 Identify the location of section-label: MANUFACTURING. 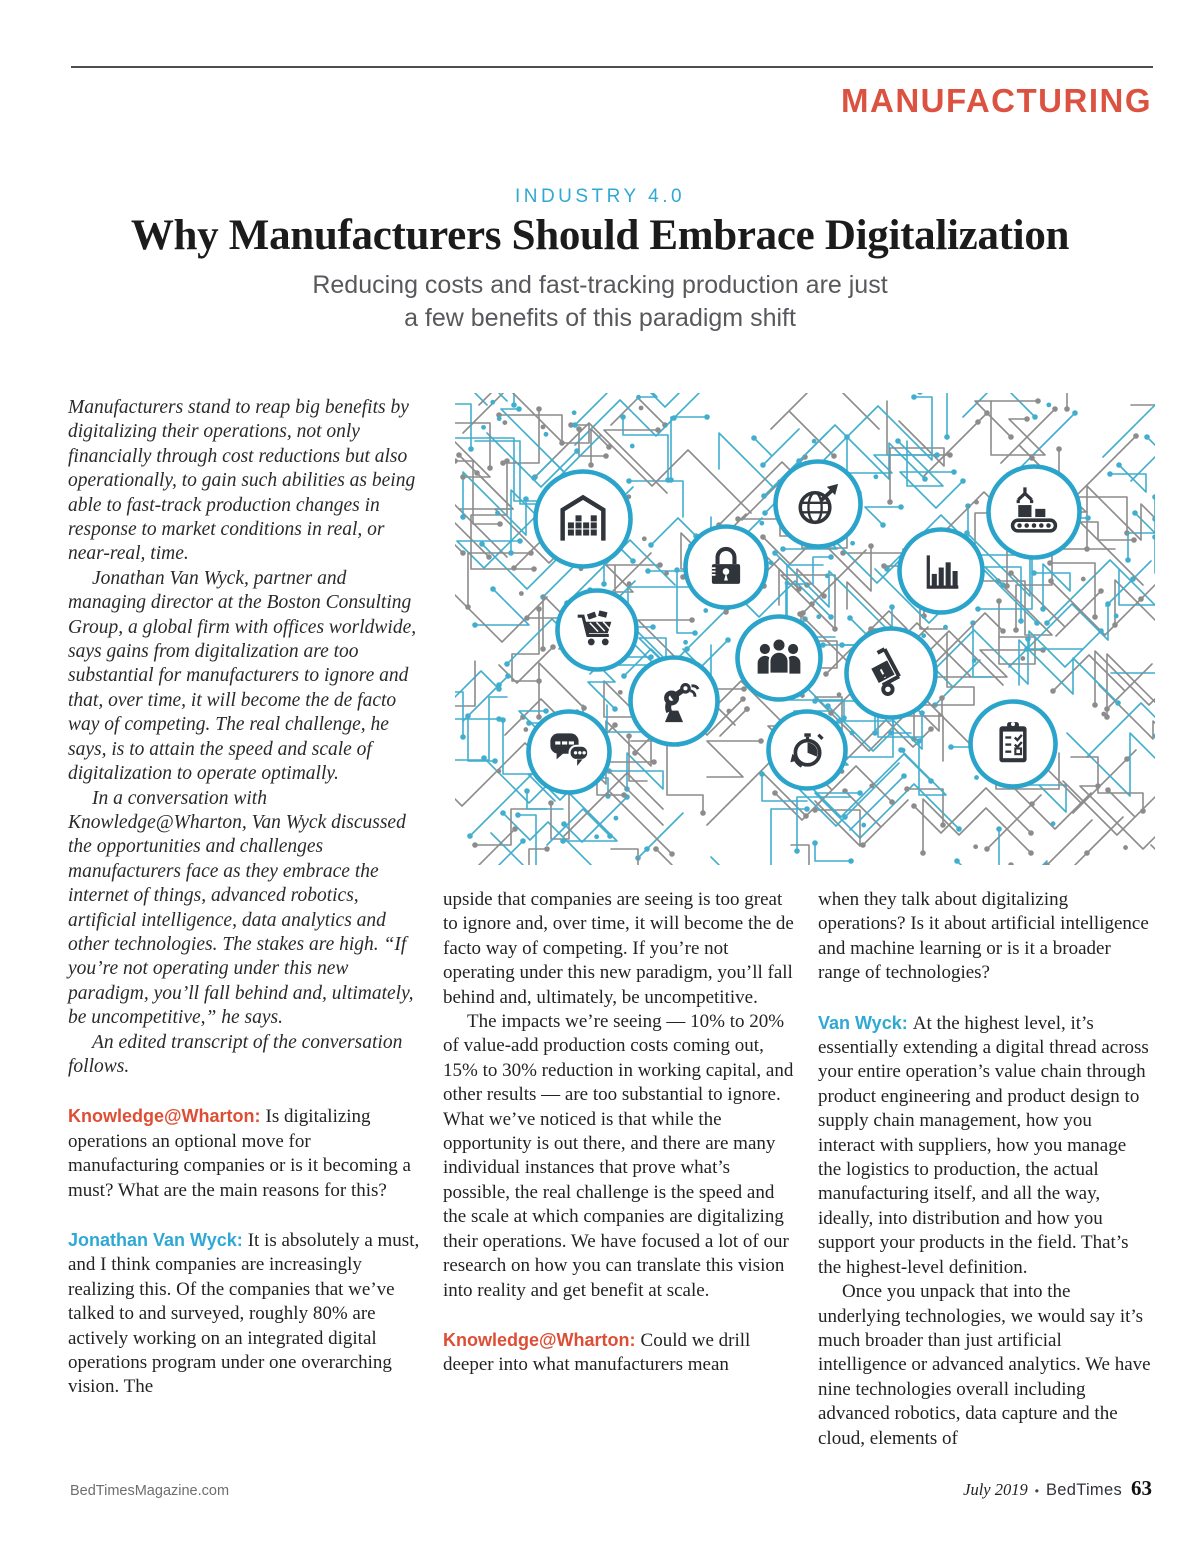
(996, 100).